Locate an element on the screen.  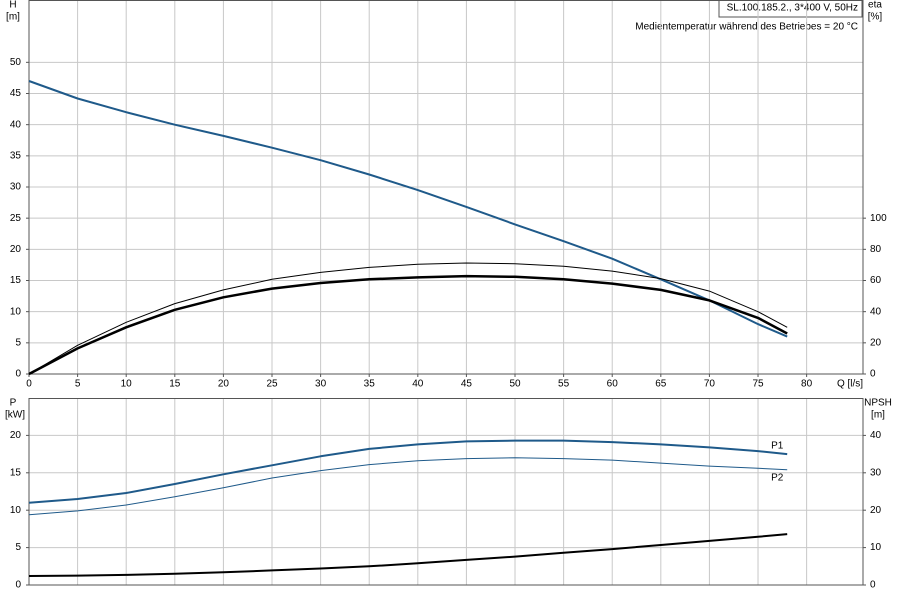
y2-axis-unit: [%] is located at coordinates (875, 17).